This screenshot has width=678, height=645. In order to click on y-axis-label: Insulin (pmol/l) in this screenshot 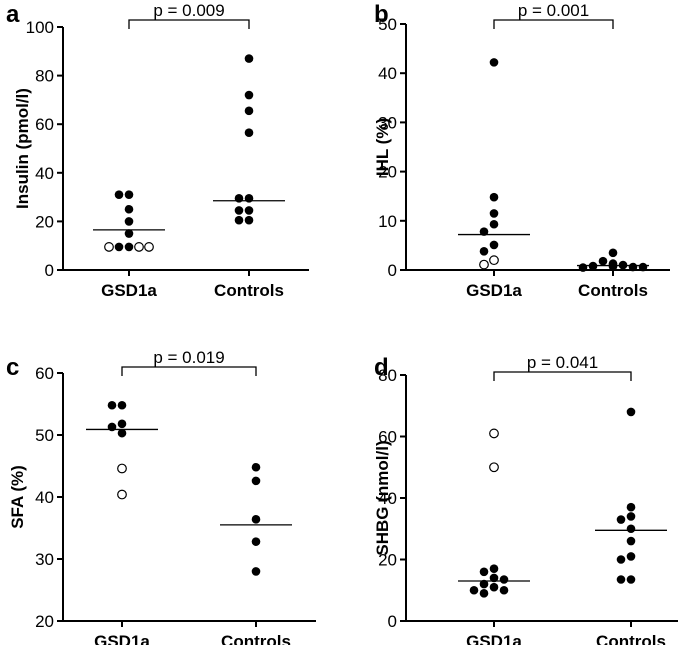, I will do `click(22, 148)`.